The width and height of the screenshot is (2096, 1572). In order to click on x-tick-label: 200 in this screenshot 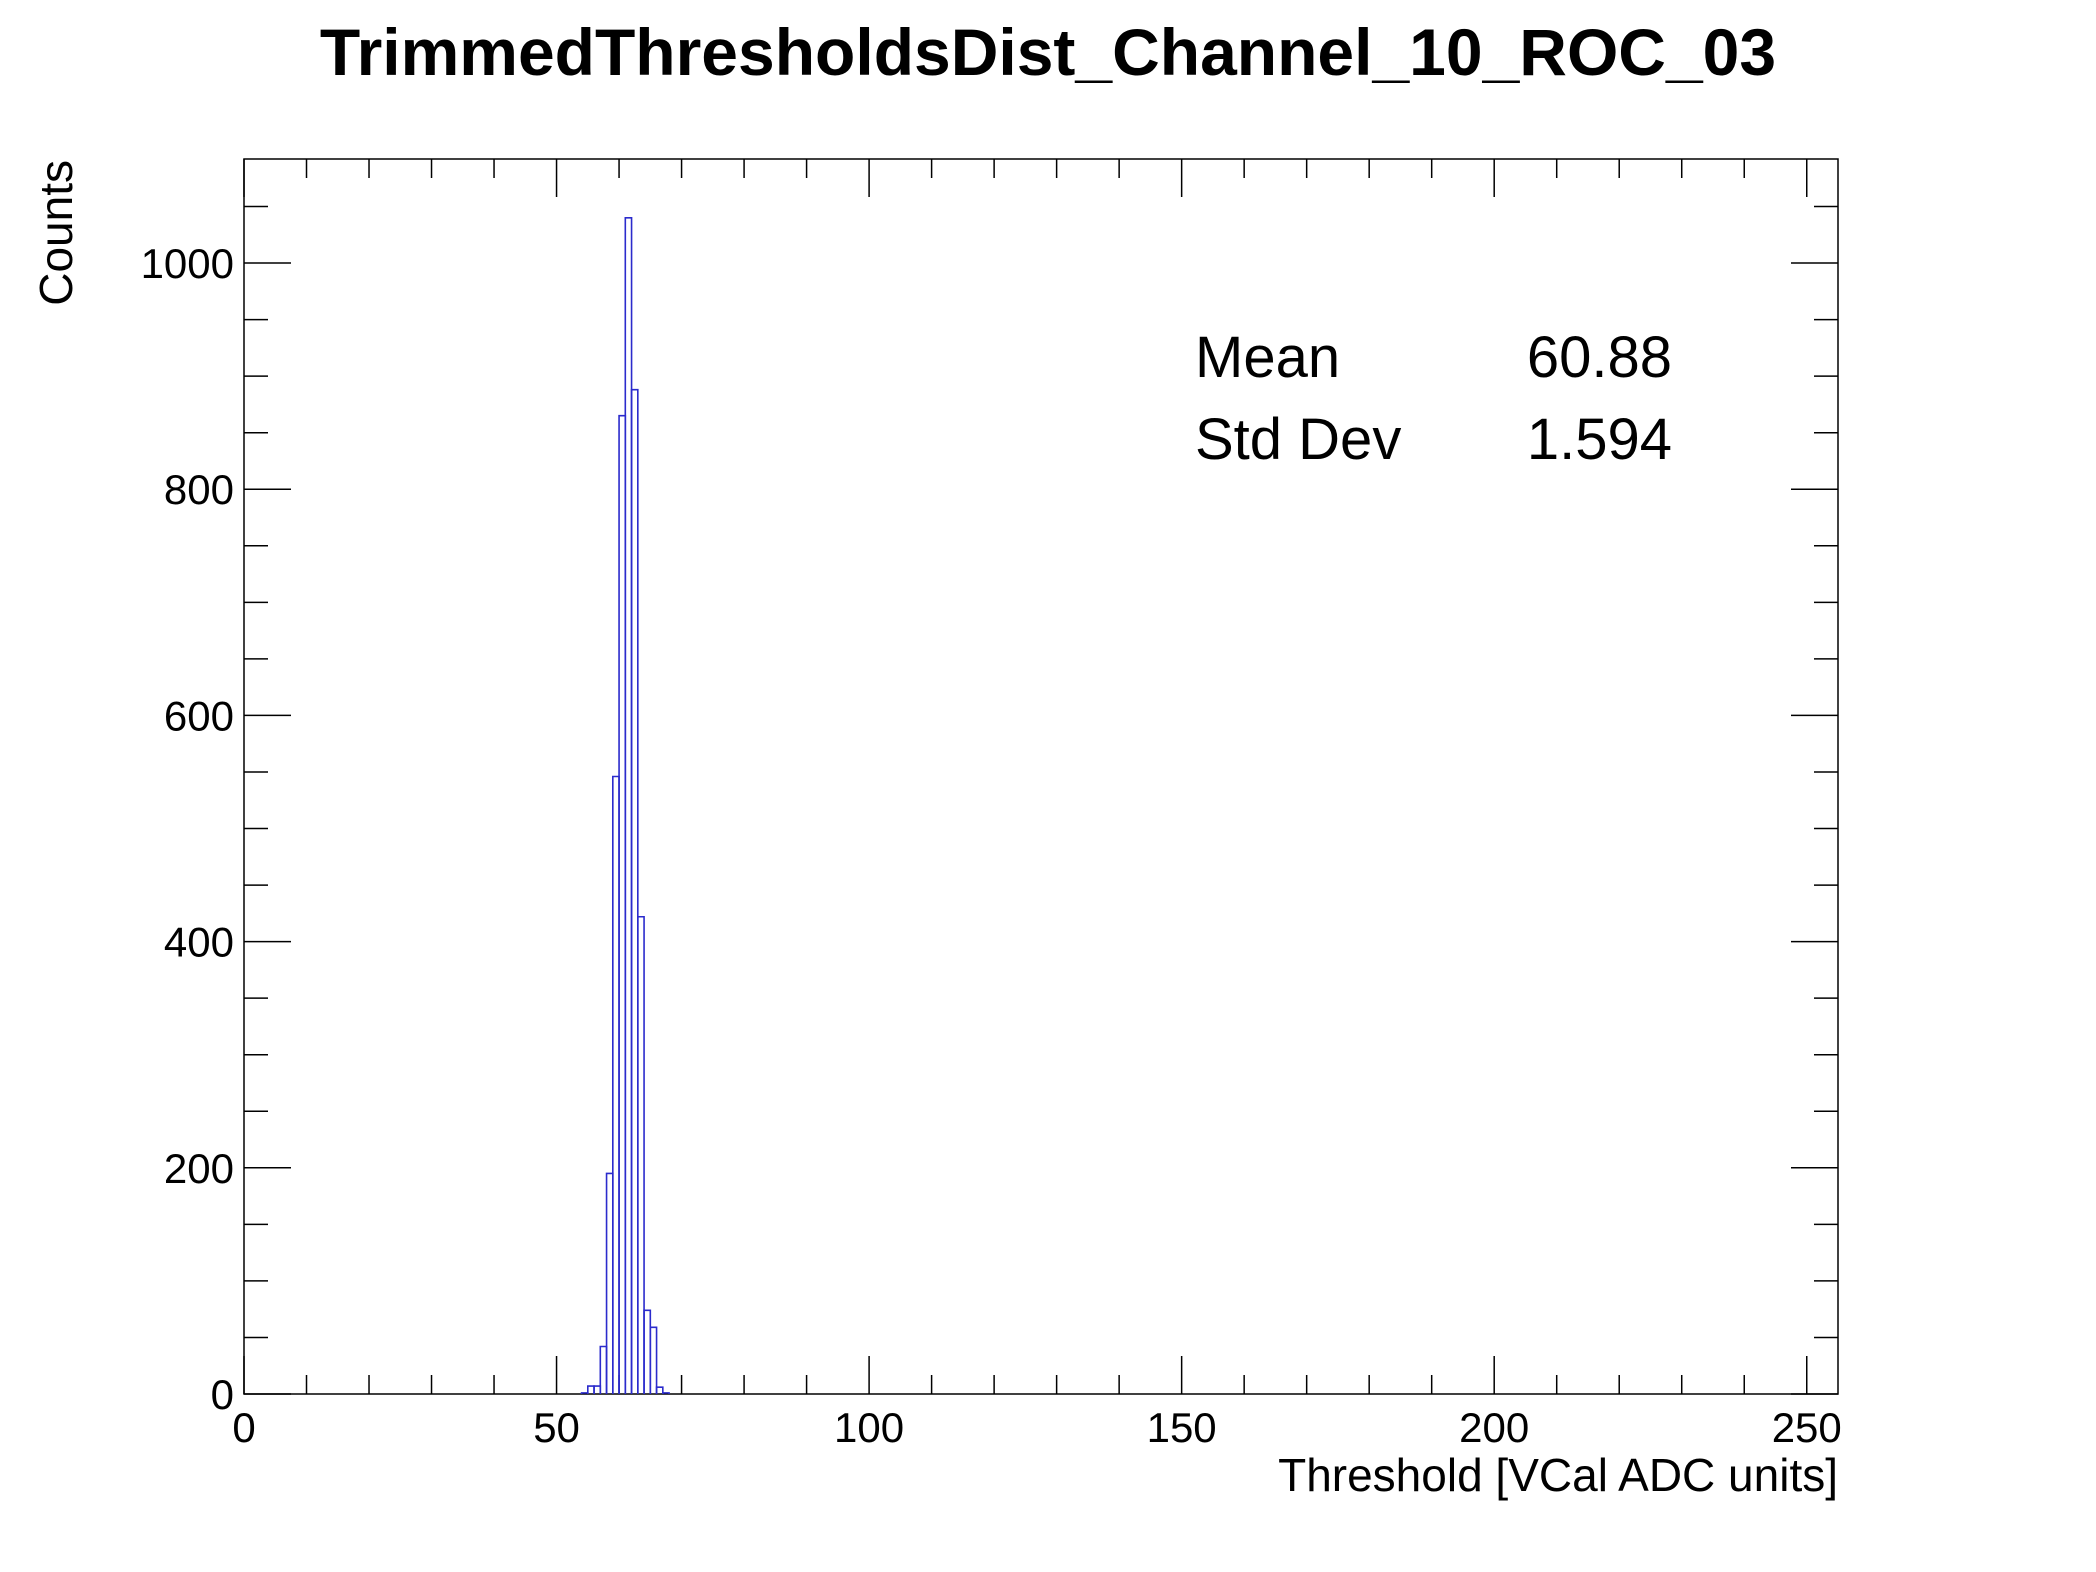, I will do `click(1494, 1427)`.